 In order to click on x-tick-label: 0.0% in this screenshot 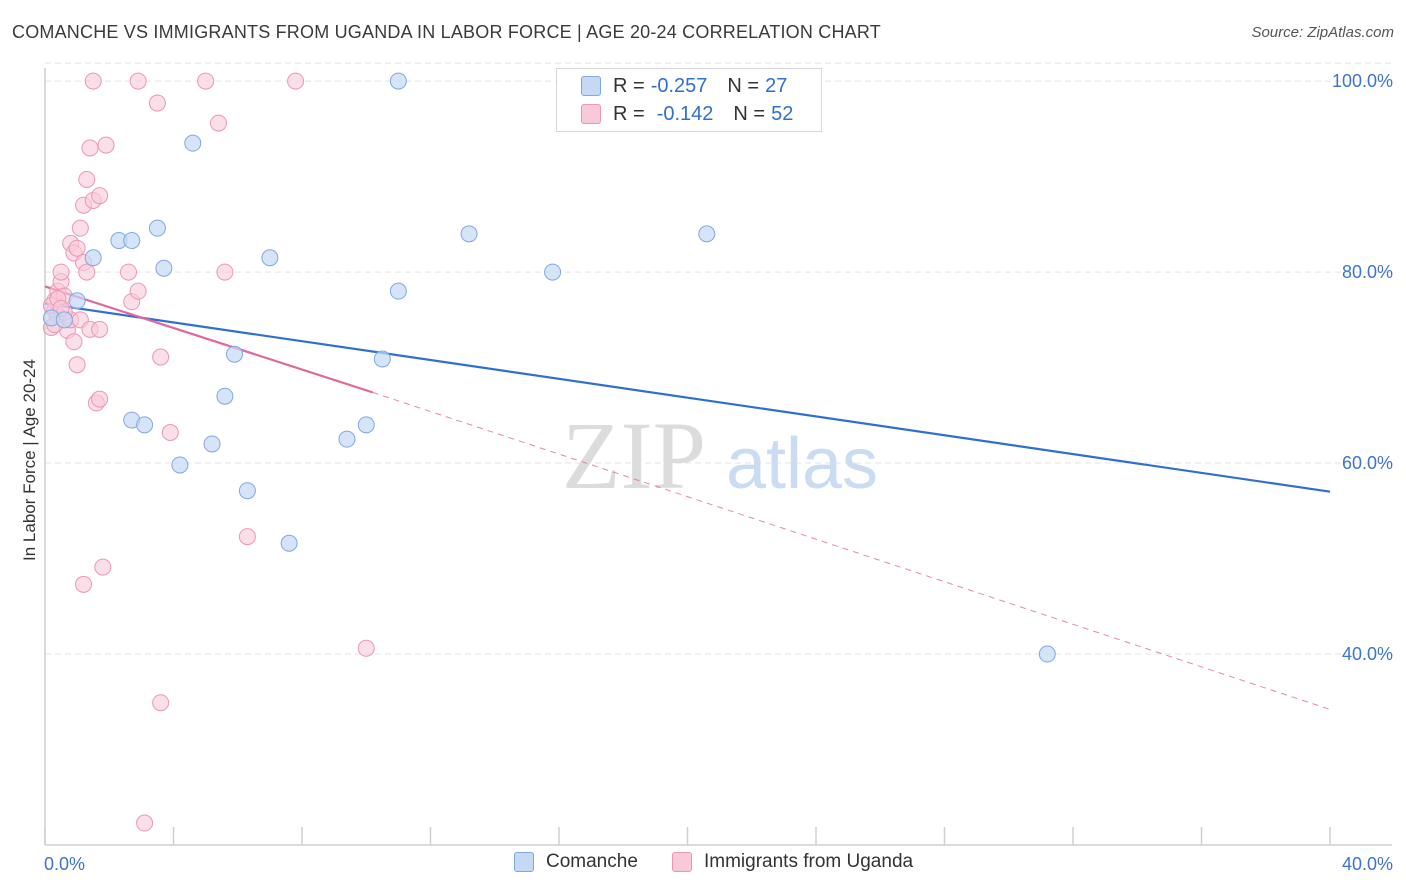, I will do `click(64, 864)`.